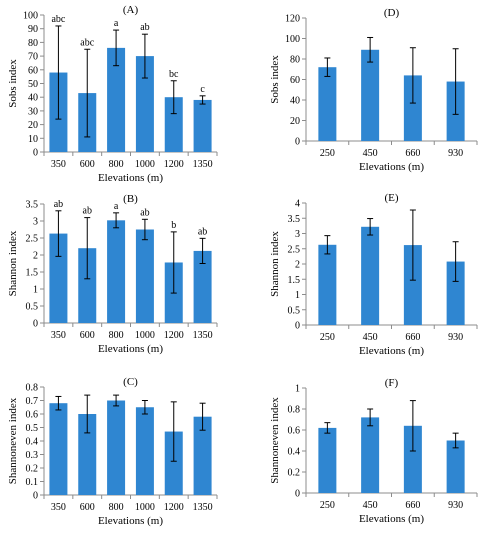  Describe the element at coordinates (202, 89) in the screenshot. I see `significance-letter: c` at that location.